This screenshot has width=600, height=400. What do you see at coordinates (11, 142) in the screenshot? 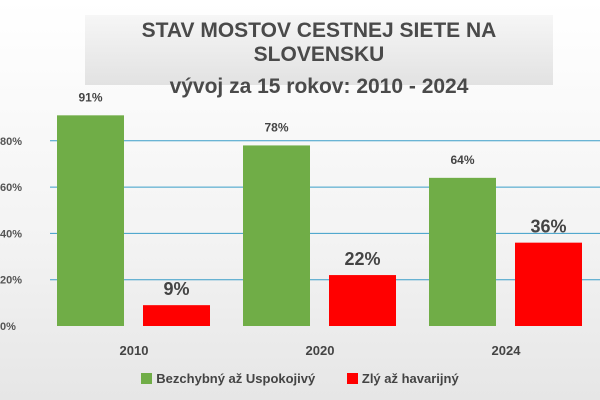
I see `y-tick-label: 80%` at bounding box center [11, 142].